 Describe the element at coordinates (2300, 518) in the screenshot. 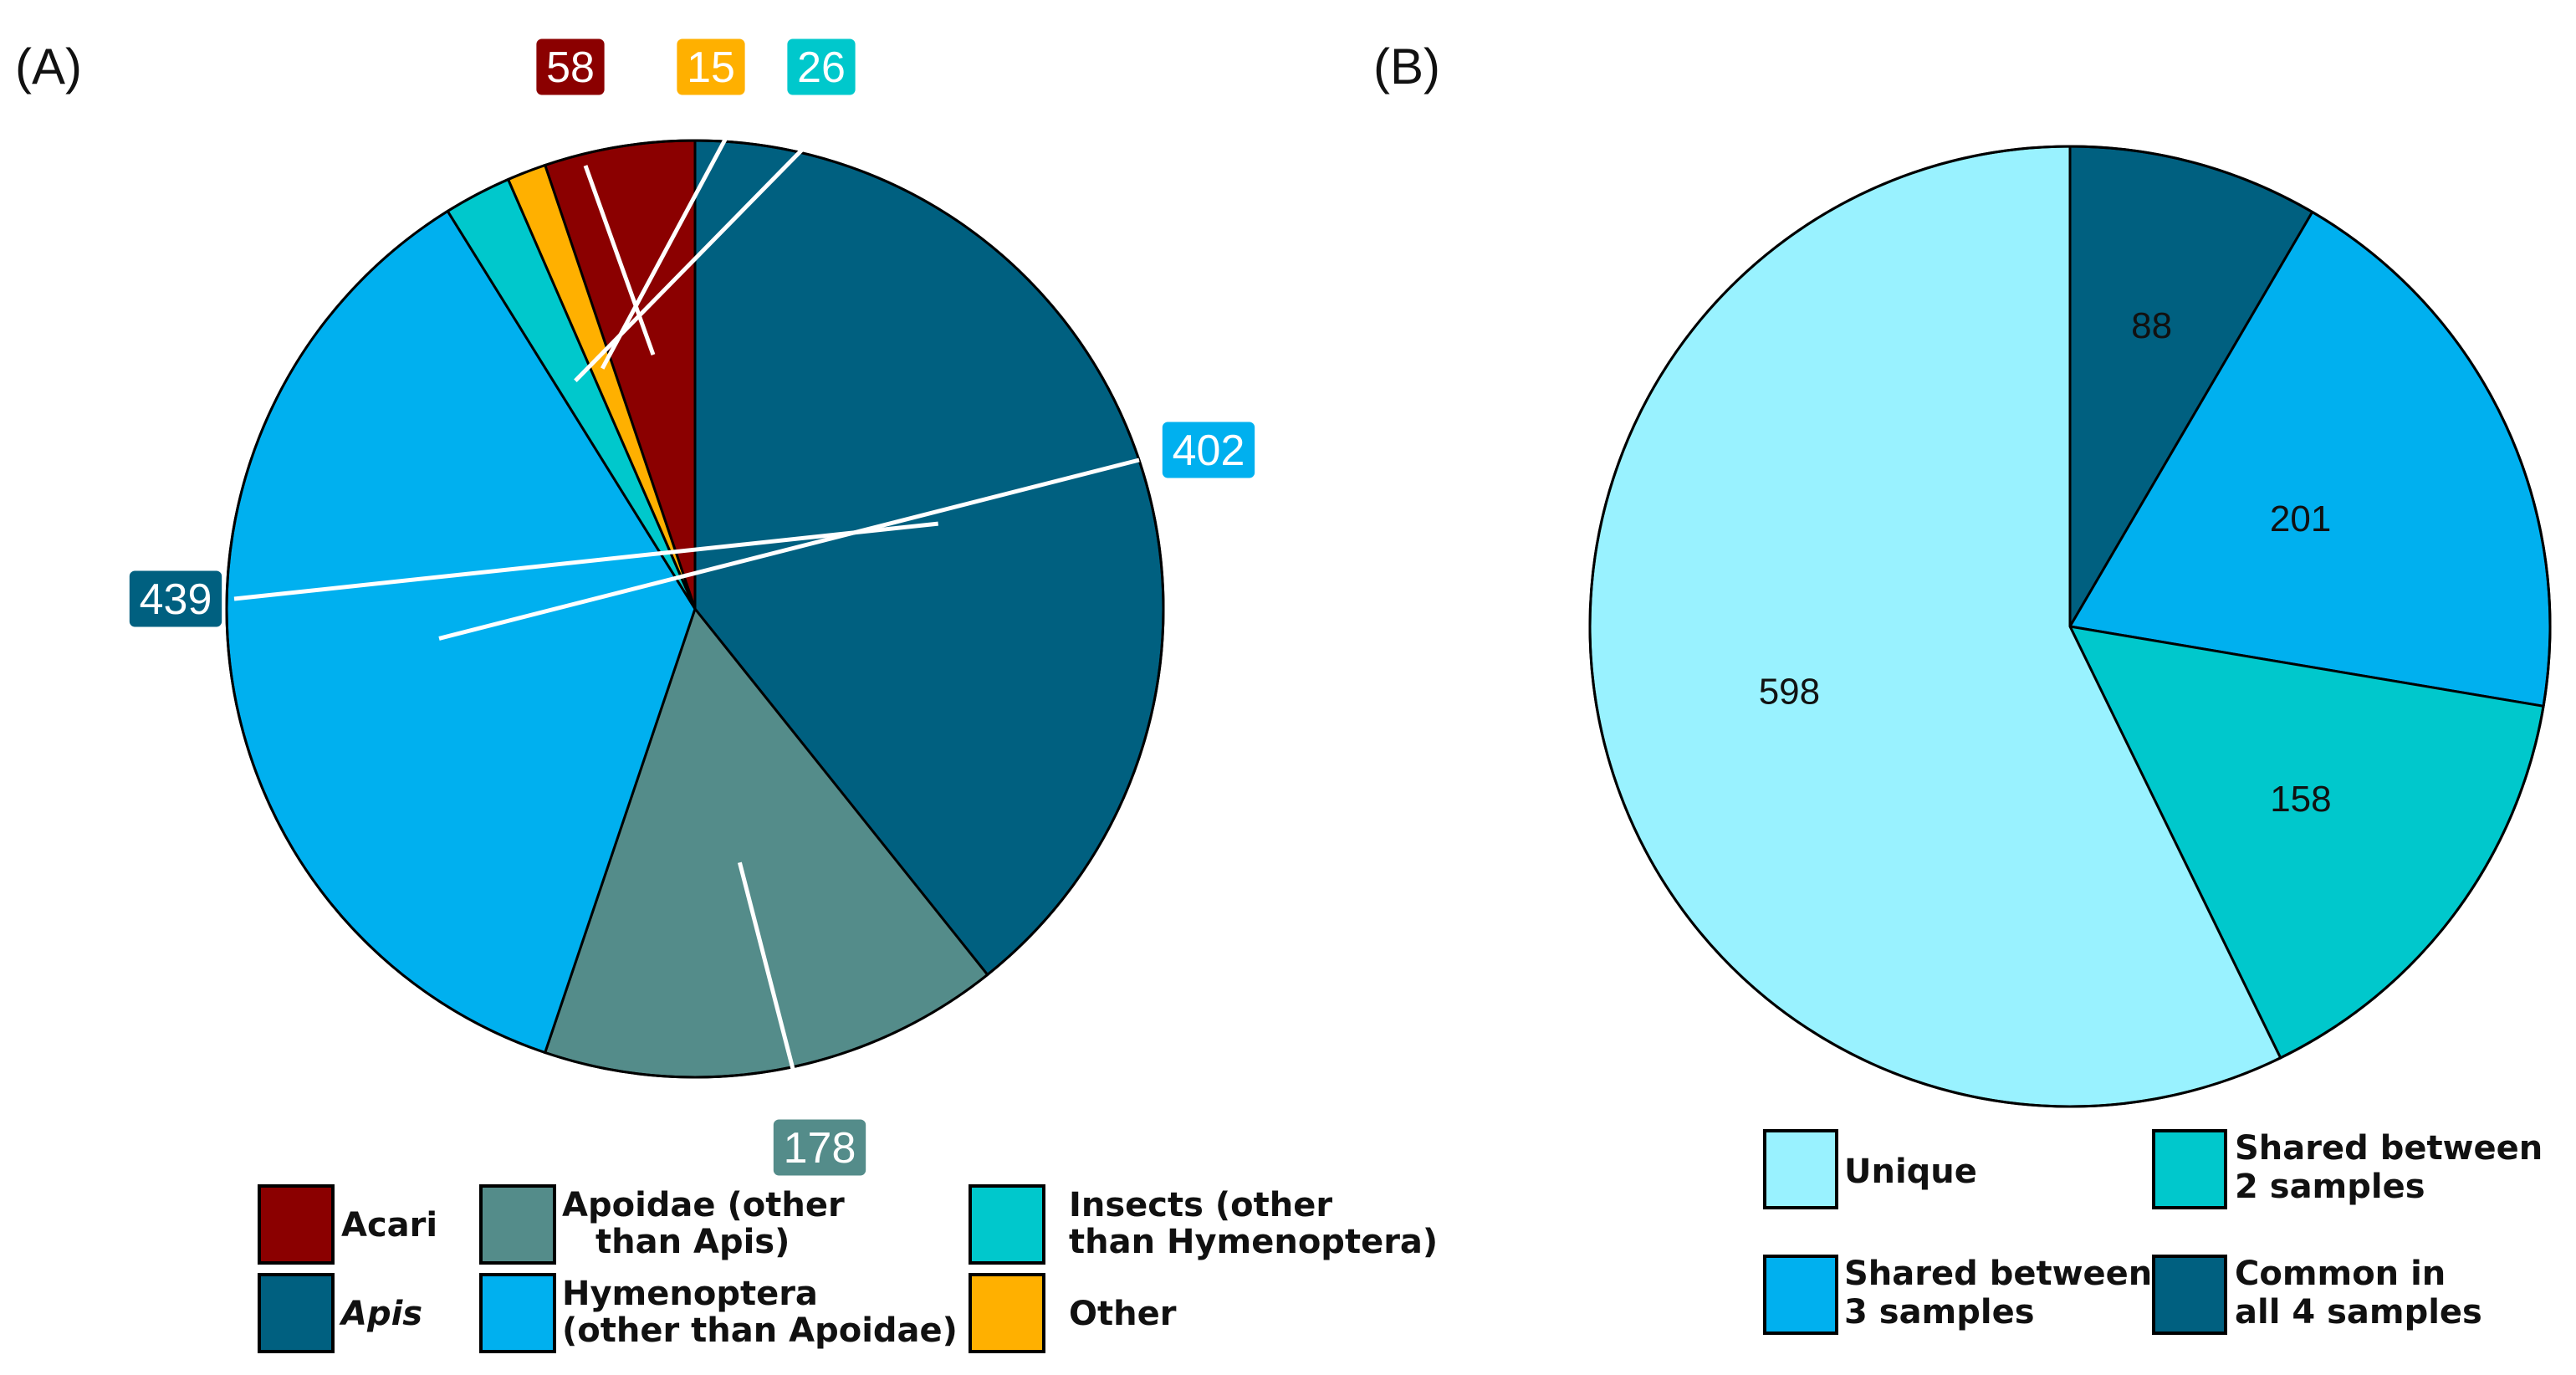

I see `slice-label-shared3: 201` at that location.